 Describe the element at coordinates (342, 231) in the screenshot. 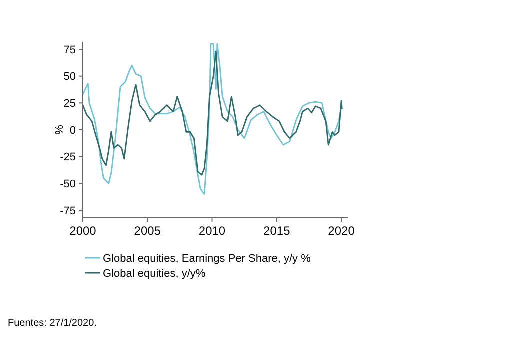

I see `x-tick-label: 2020` at that location.